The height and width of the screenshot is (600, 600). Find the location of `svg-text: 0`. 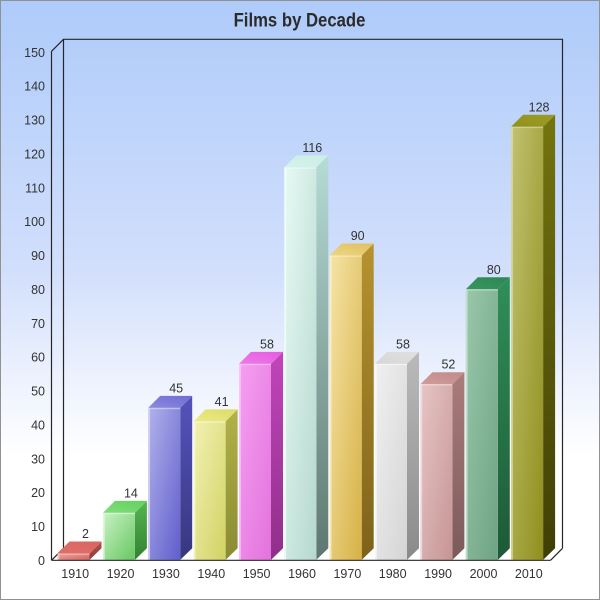

svg-text: 0 is located at coordinates (41, 561).